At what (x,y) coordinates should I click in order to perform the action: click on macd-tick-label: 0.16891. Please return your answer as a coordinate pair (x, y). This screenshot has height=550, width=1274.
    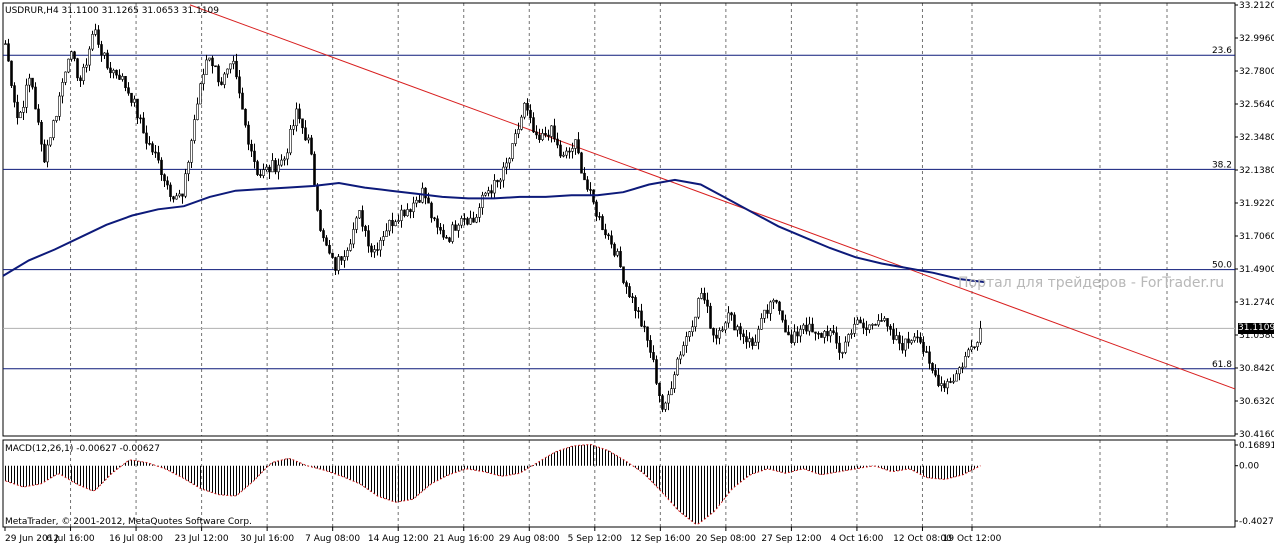
    Looking at the image, I should click on (1256, 446).